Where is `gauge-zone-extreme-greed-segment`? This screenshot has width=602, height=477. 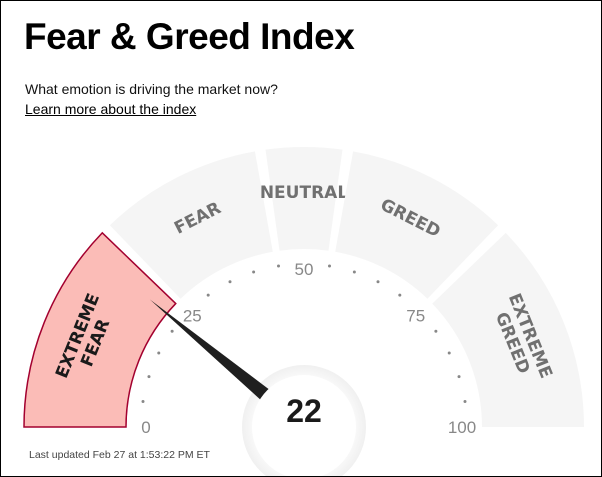
gauge-zone-extreme-greed-segment is located at coordinates (508, 329).